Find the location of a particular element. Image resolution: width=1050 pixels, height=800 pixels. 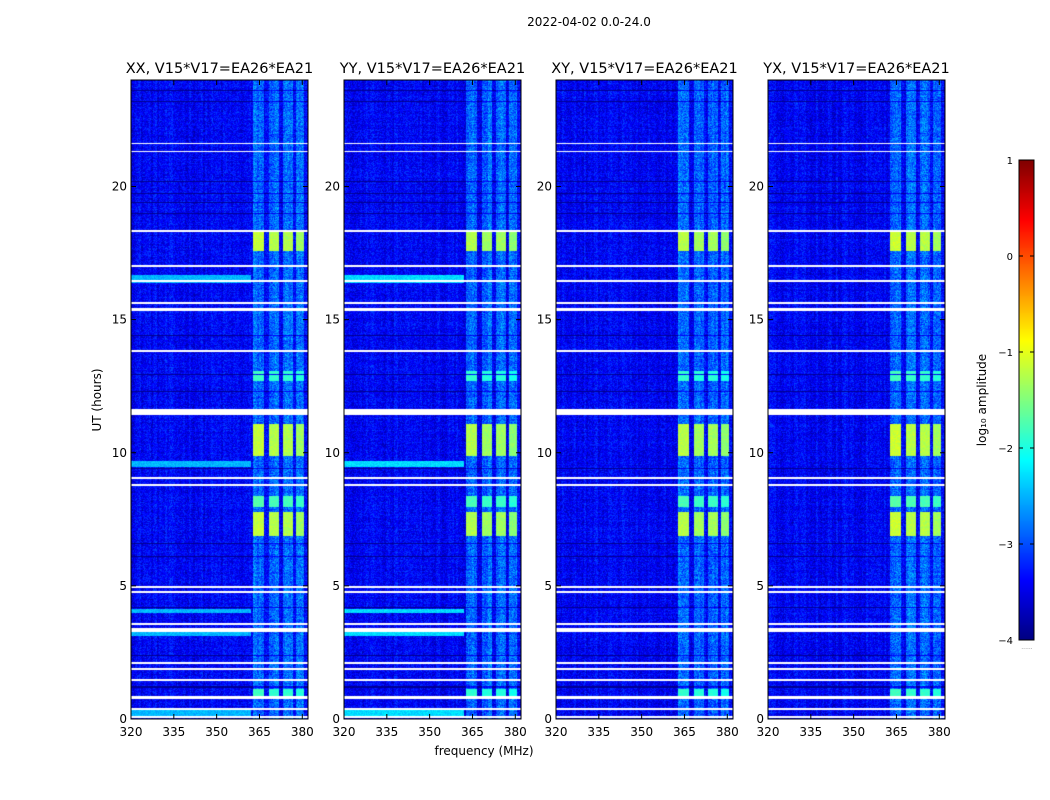

colorbar-tick-label: −2 is located at coordinates (1005, 449).